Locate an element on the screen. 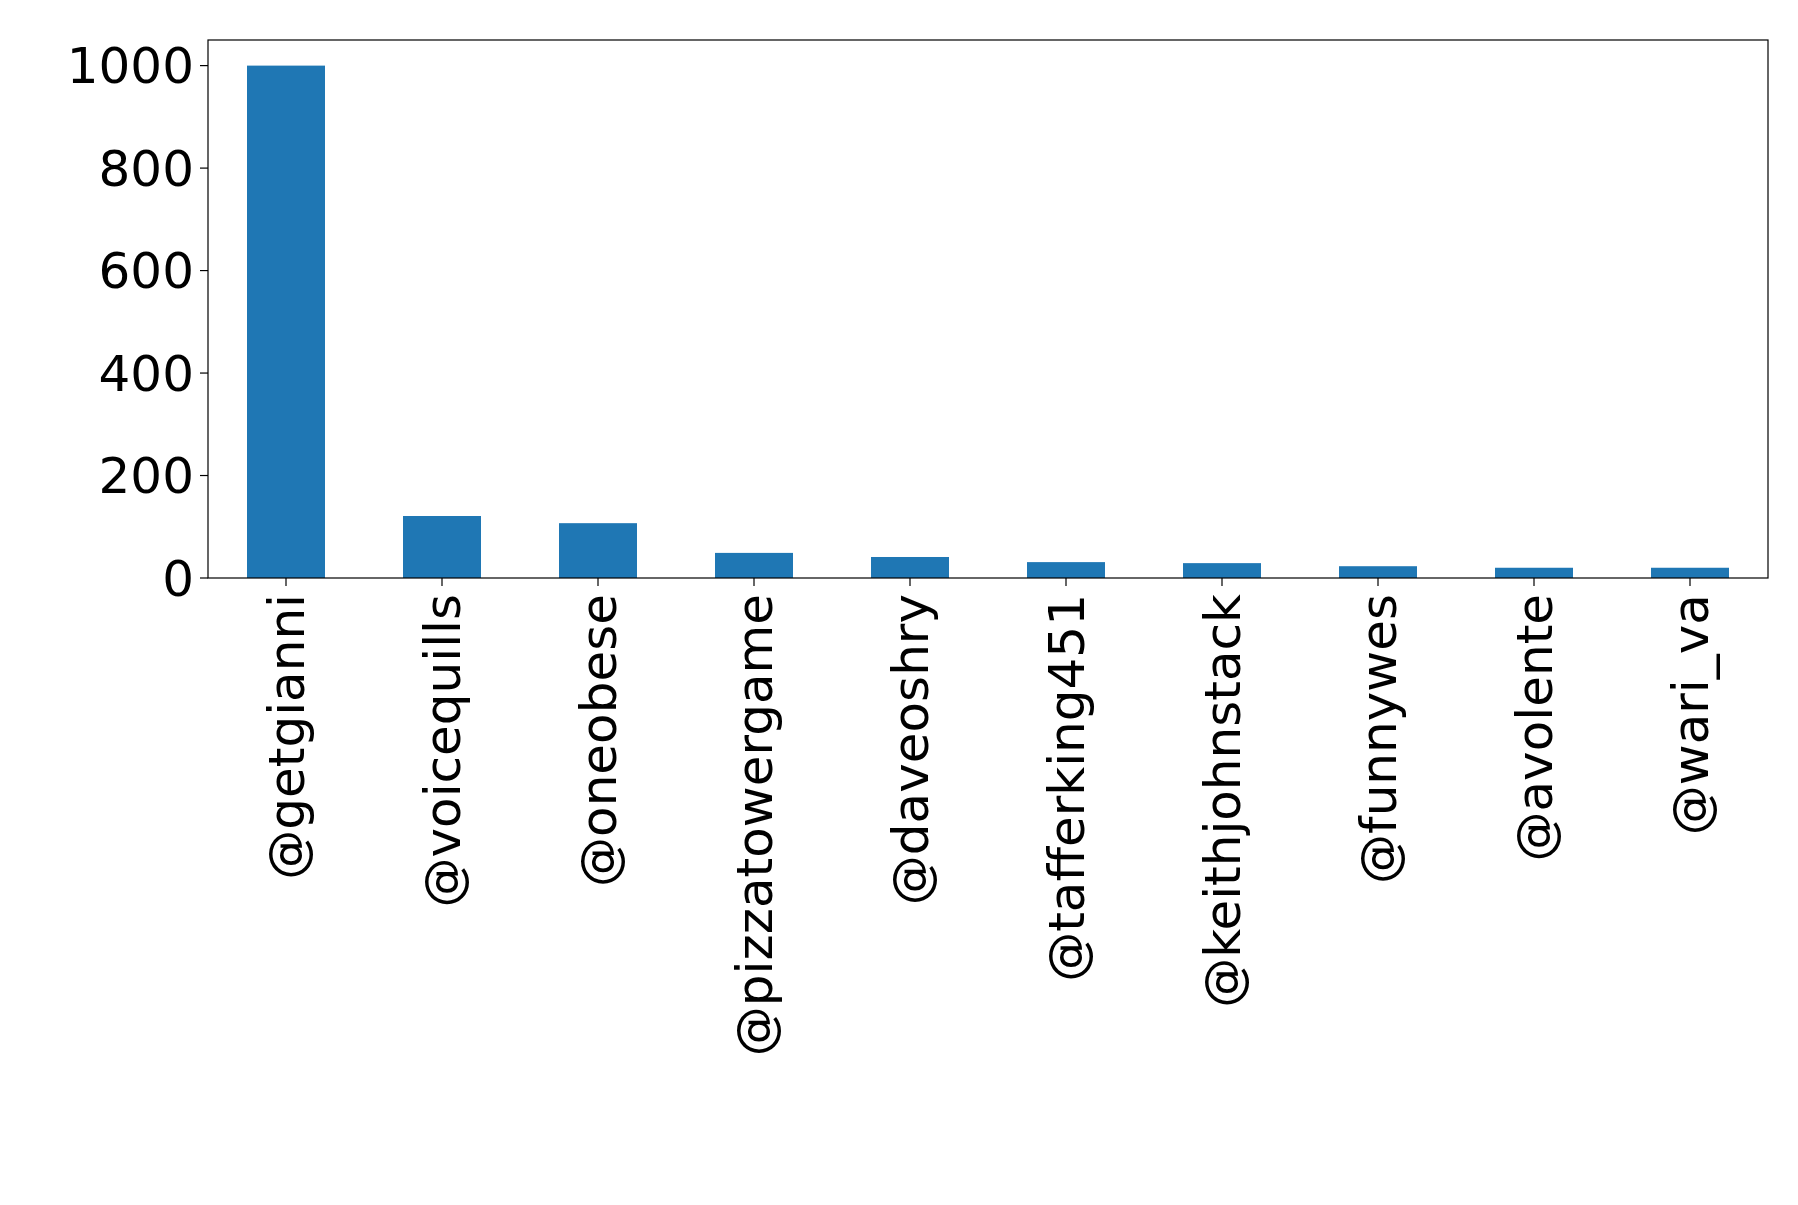  y-tick-label: 600 is located at coordinates (146, 271).